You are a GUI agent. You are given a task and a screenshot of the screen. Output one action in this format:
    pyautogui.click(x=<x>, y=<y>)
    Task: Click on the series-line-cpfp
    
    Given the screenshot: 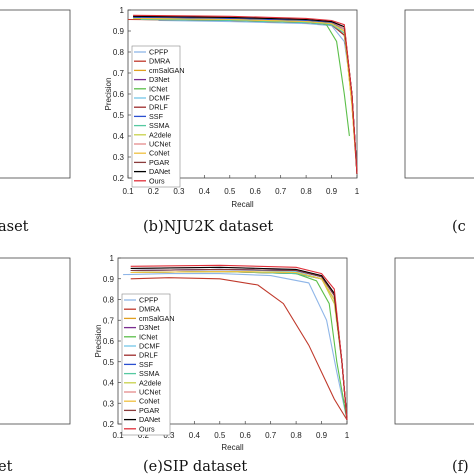 What is the action you would take?
    pyautogui.click(x=235, y=347)
    